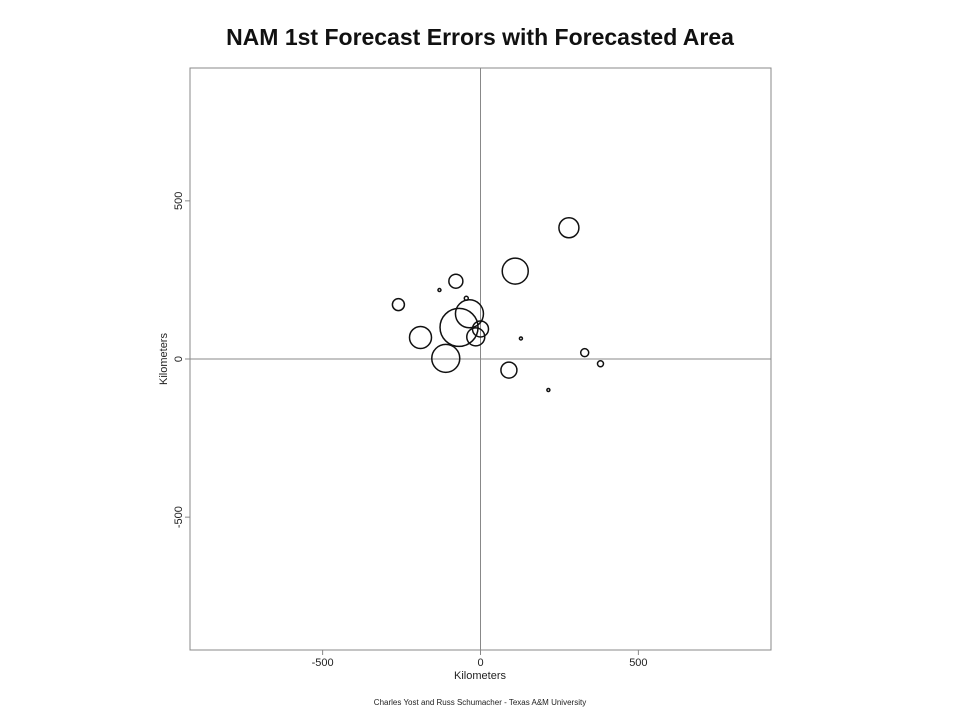  I want to click on y-axis-label: Kilometers, so click(164, 359).